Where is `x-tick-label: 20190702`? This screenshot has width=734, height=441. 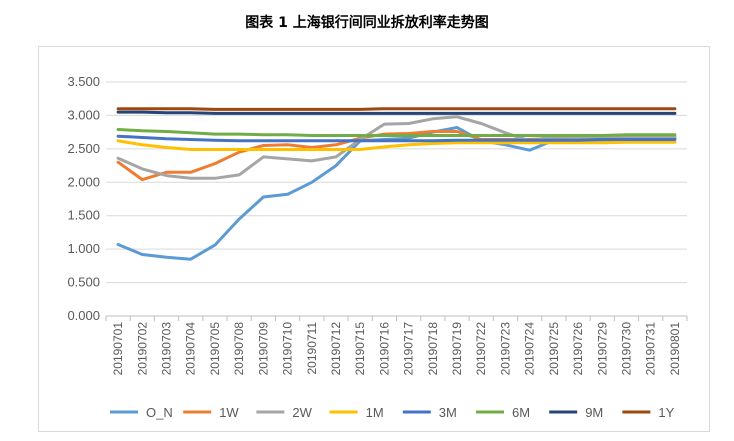 x-tick-label: 20190702 is located at coordinates (142, 349).